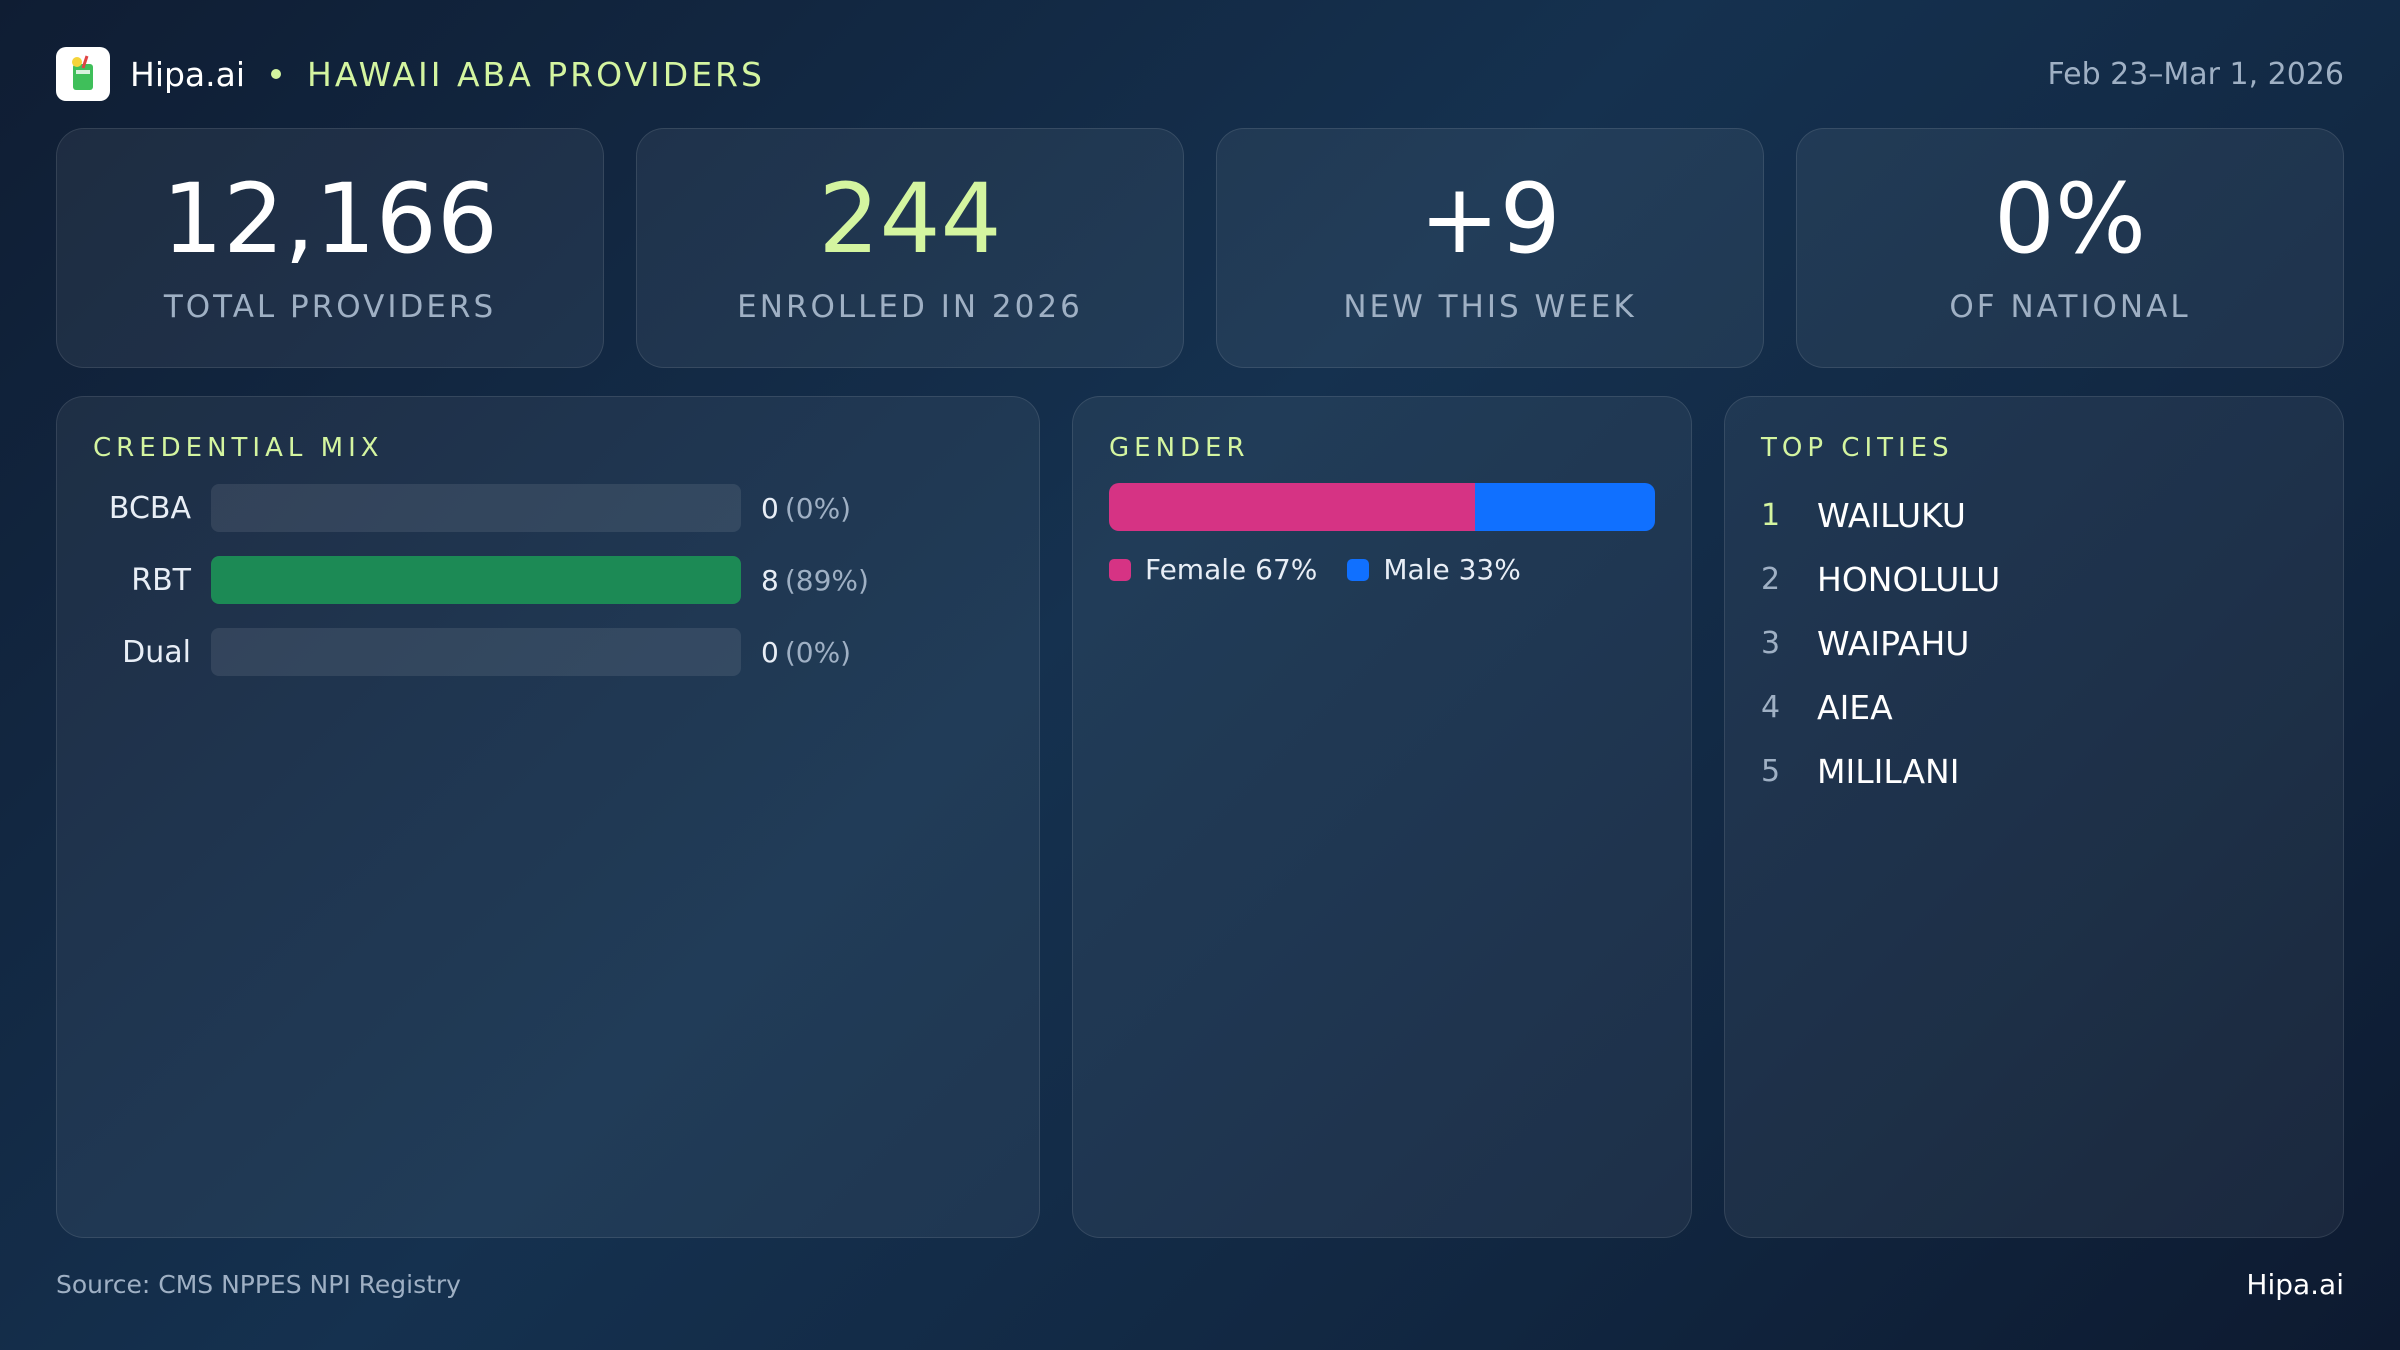 Image resolution: width=2400 pixels, height=1350 pixels. Describe the element at coordinates (2034, 643) in the screenshot. I see `list-item: 3 WAIPAHU` at that location.